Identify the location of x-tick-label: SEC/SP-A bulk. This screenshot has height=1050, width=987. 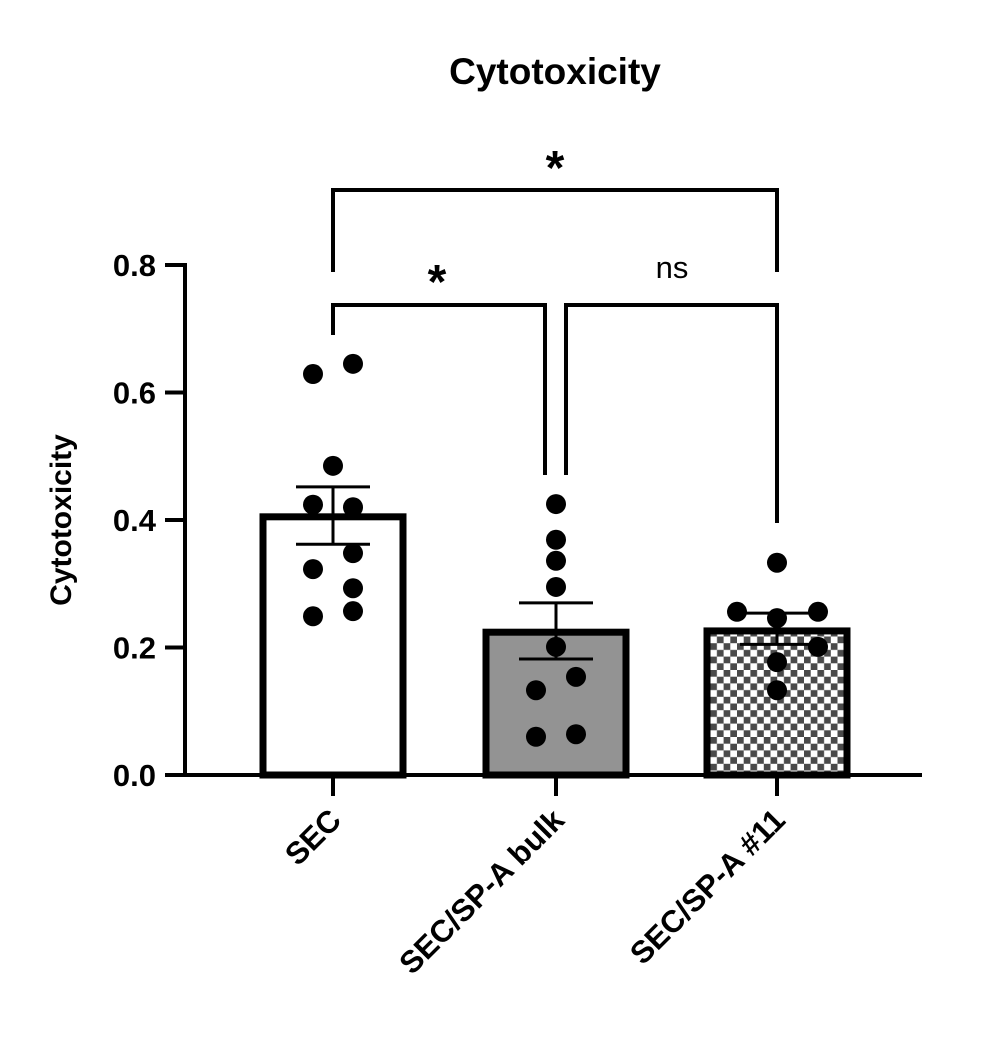
(481, 891).